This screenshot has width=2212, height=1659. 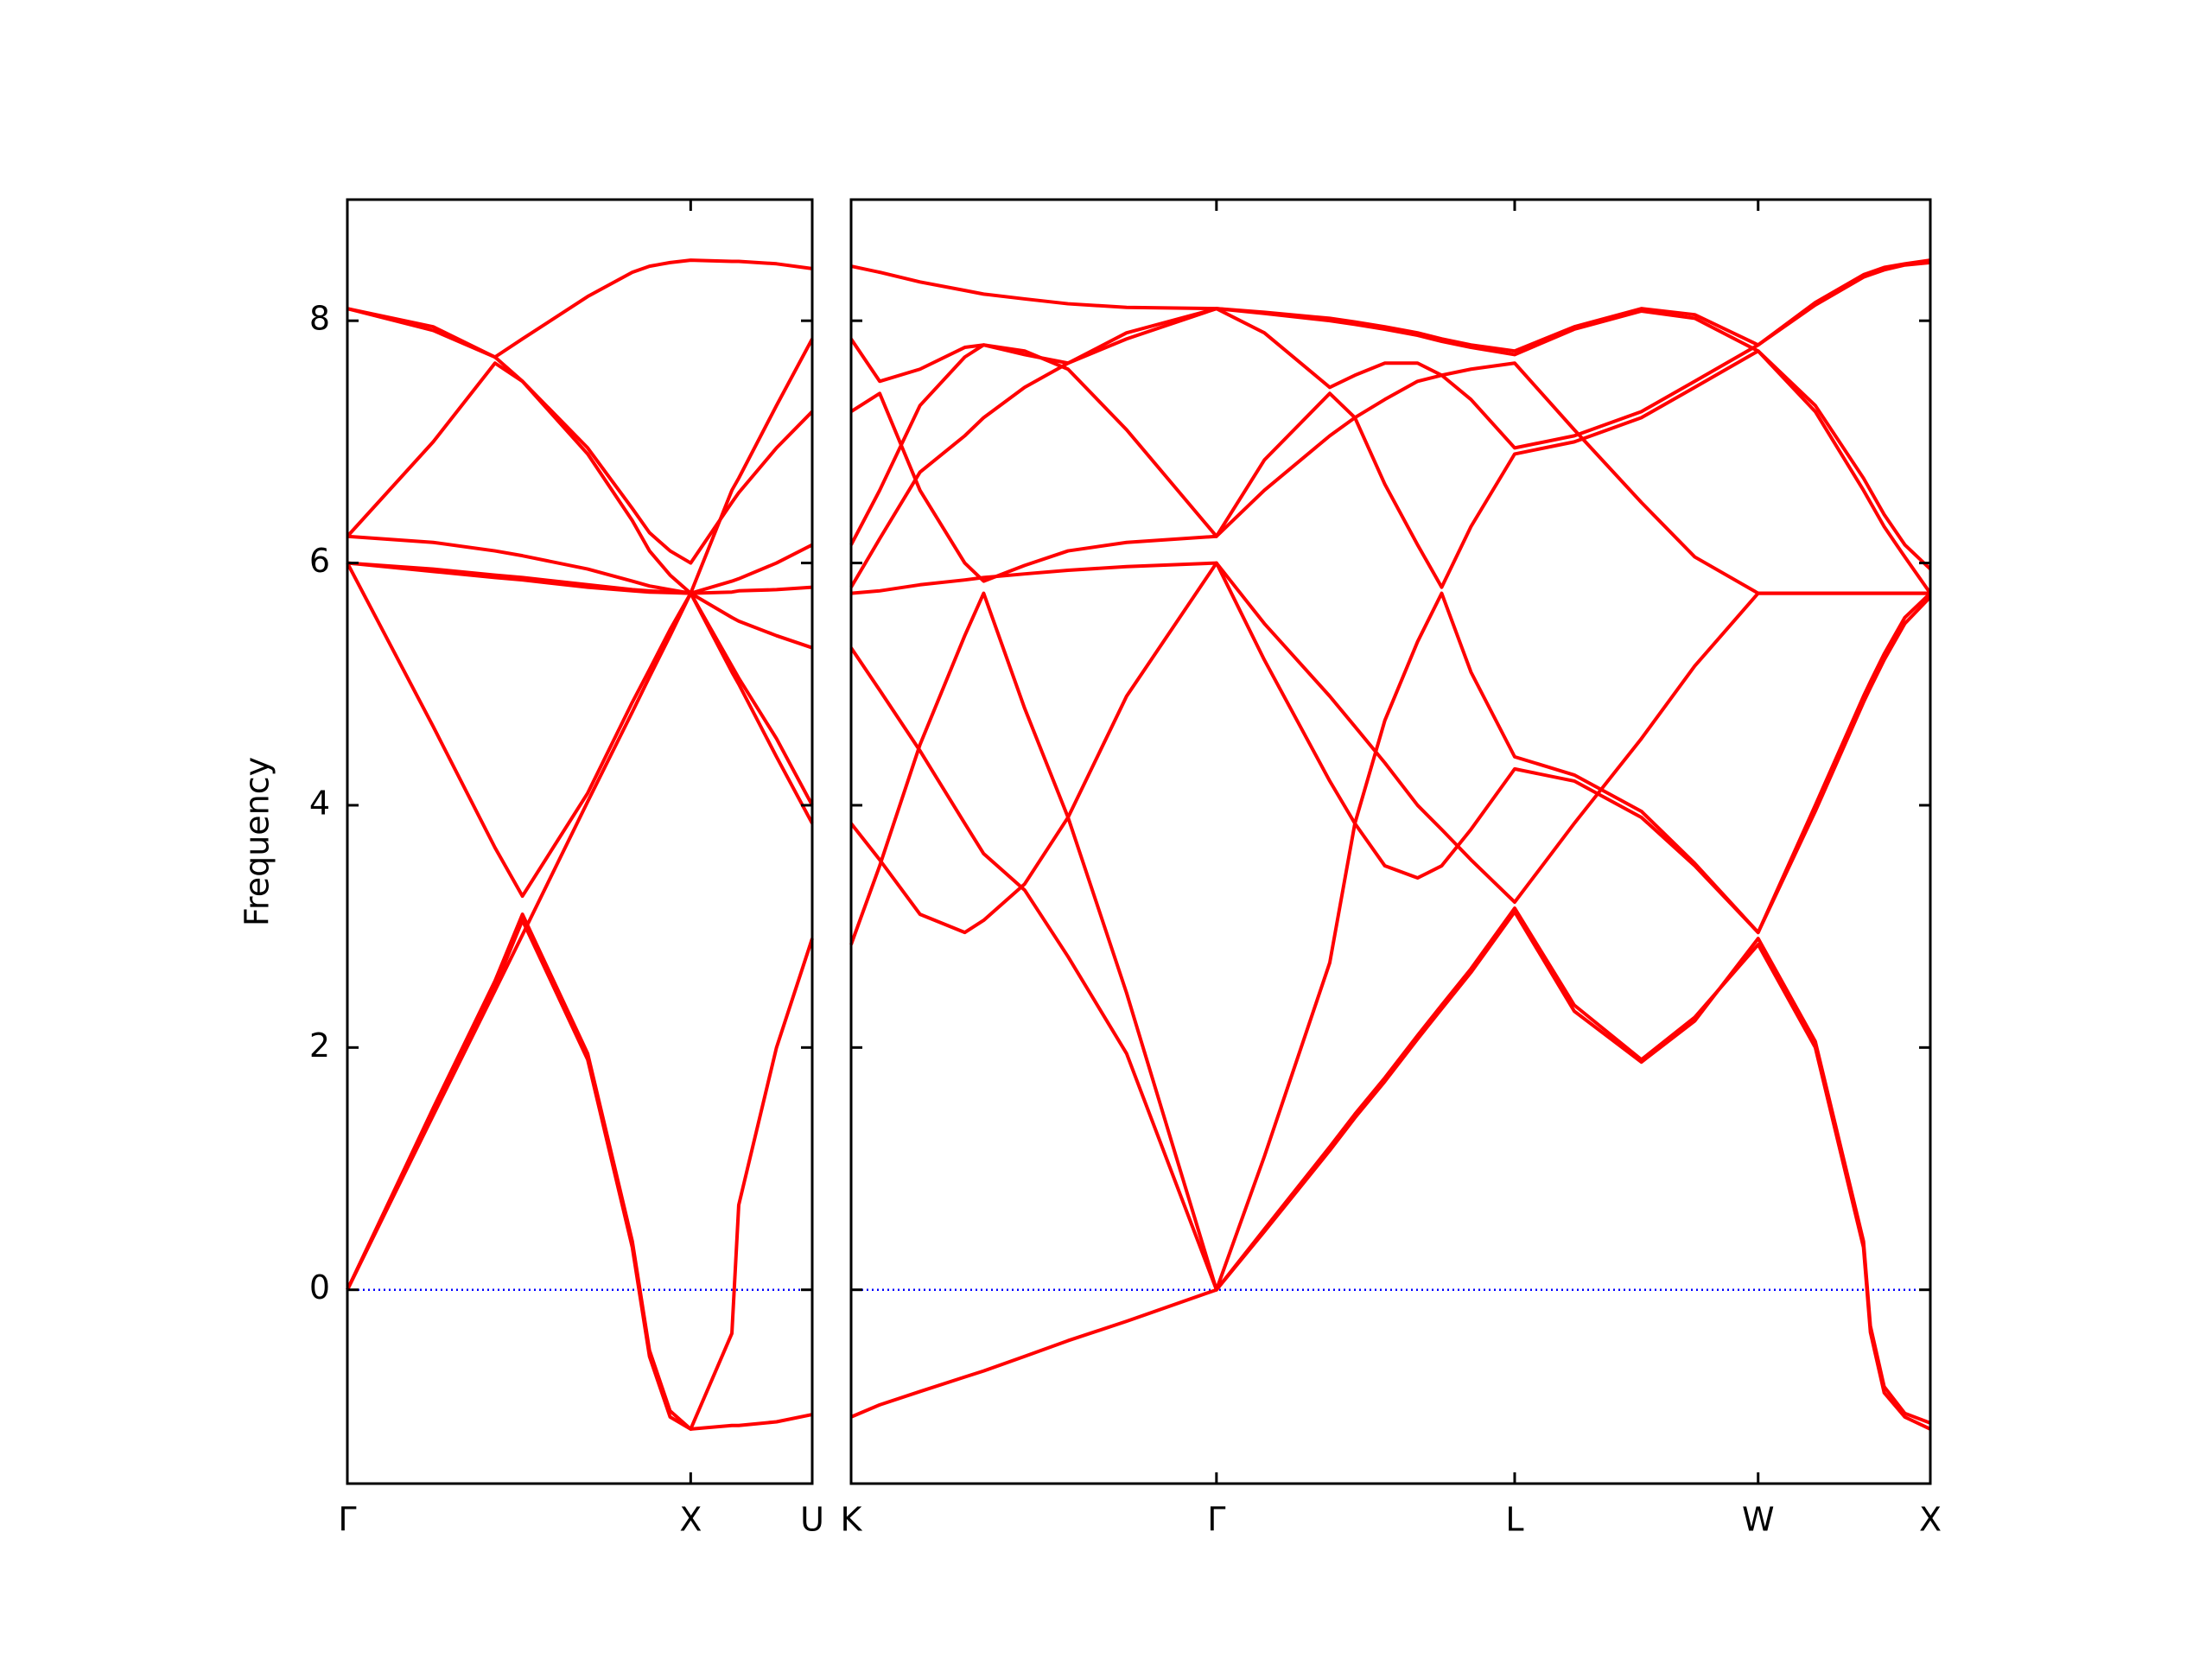 I want to click on y-axis-label: Frequency, so click(x=257, y=841).